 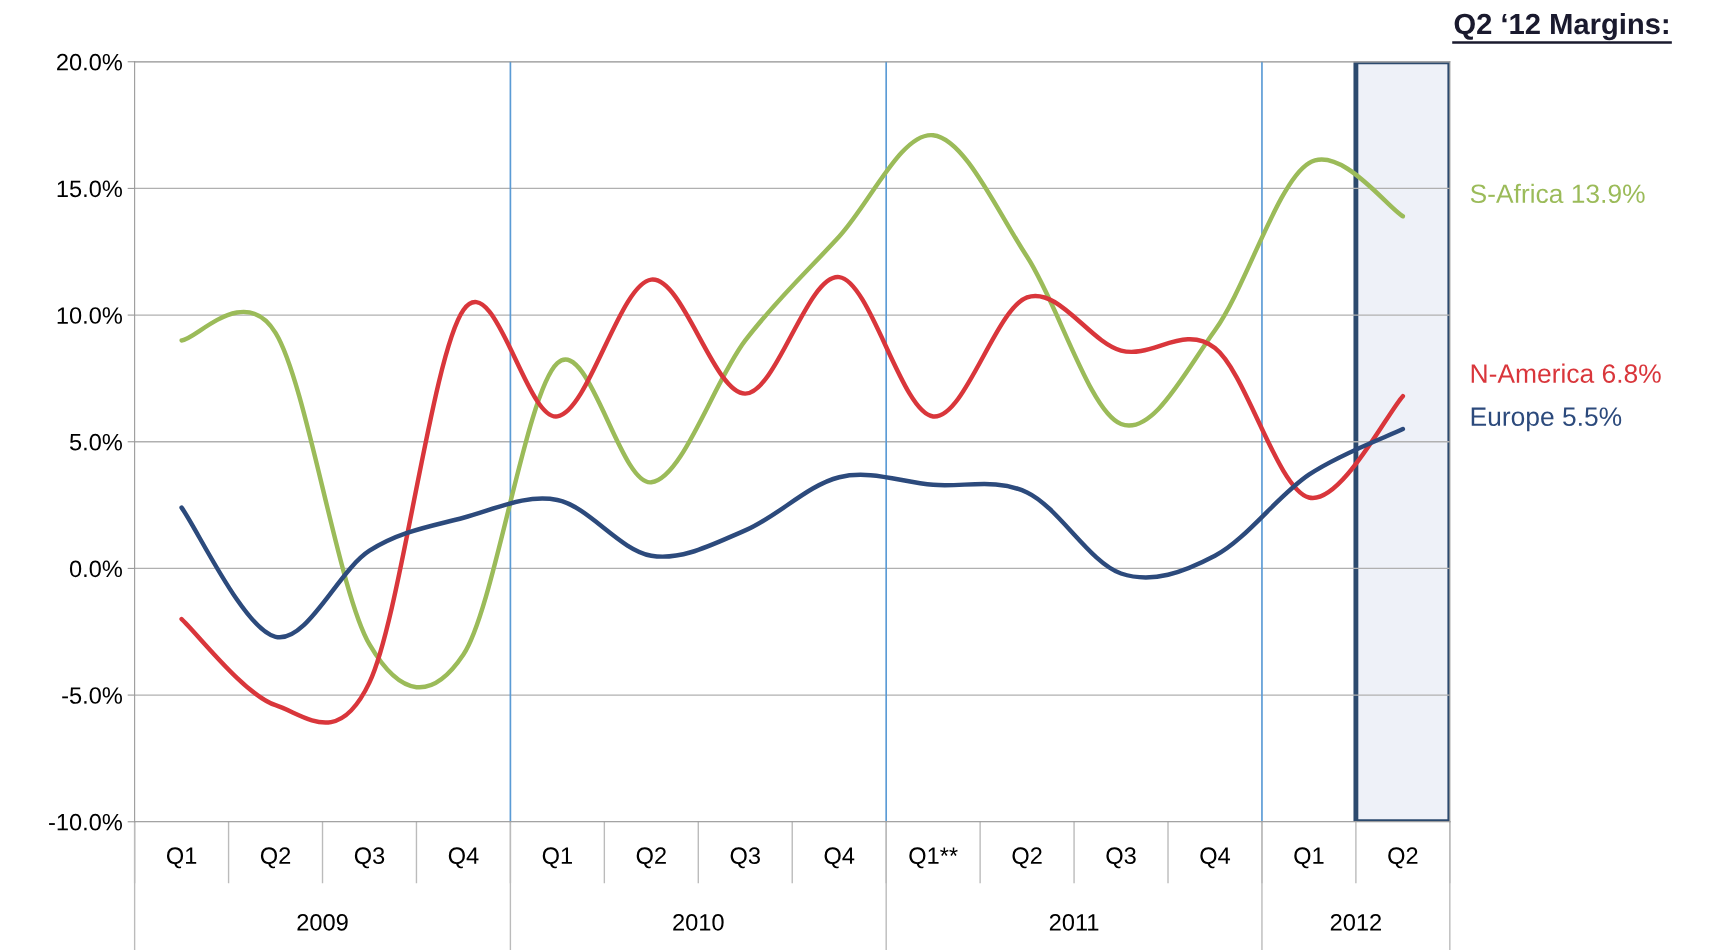 I want to click on text: 2010, so click(x=698, y=922).